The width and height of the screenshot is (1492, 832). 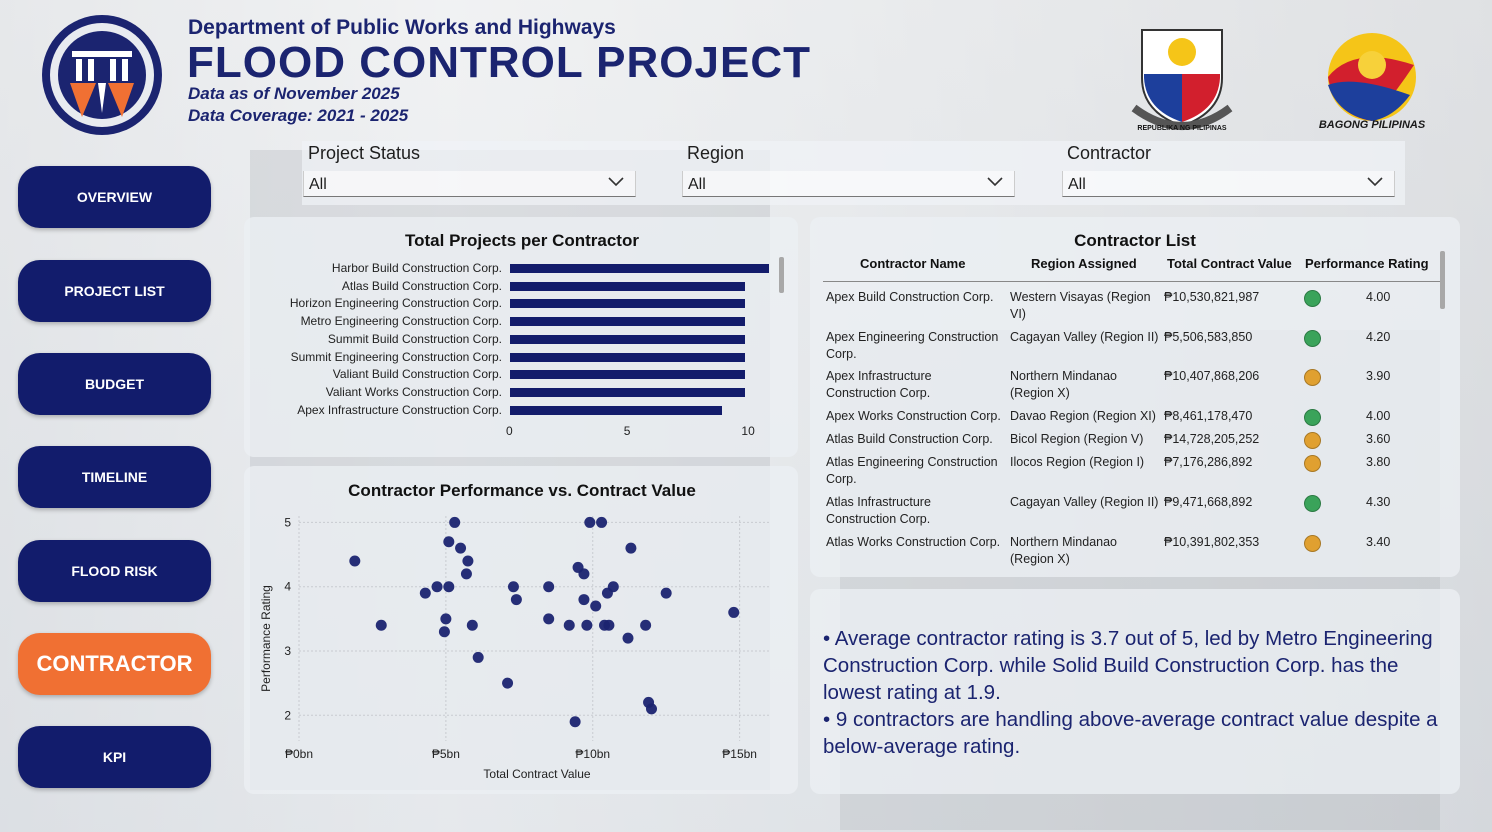 I want to click on bar-category-label: Apex Infrastructure Construction Corp., so click(x=399, y=409).